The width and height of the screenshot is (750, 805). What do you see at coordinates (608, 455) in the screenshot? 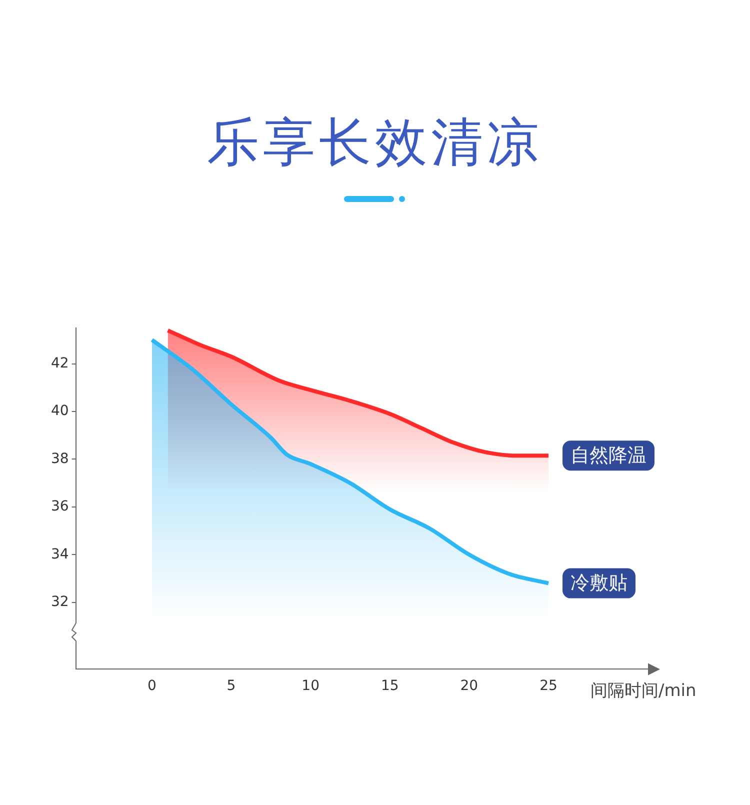
I see `series-label: 自然降温` at bounding box center [608, 455].